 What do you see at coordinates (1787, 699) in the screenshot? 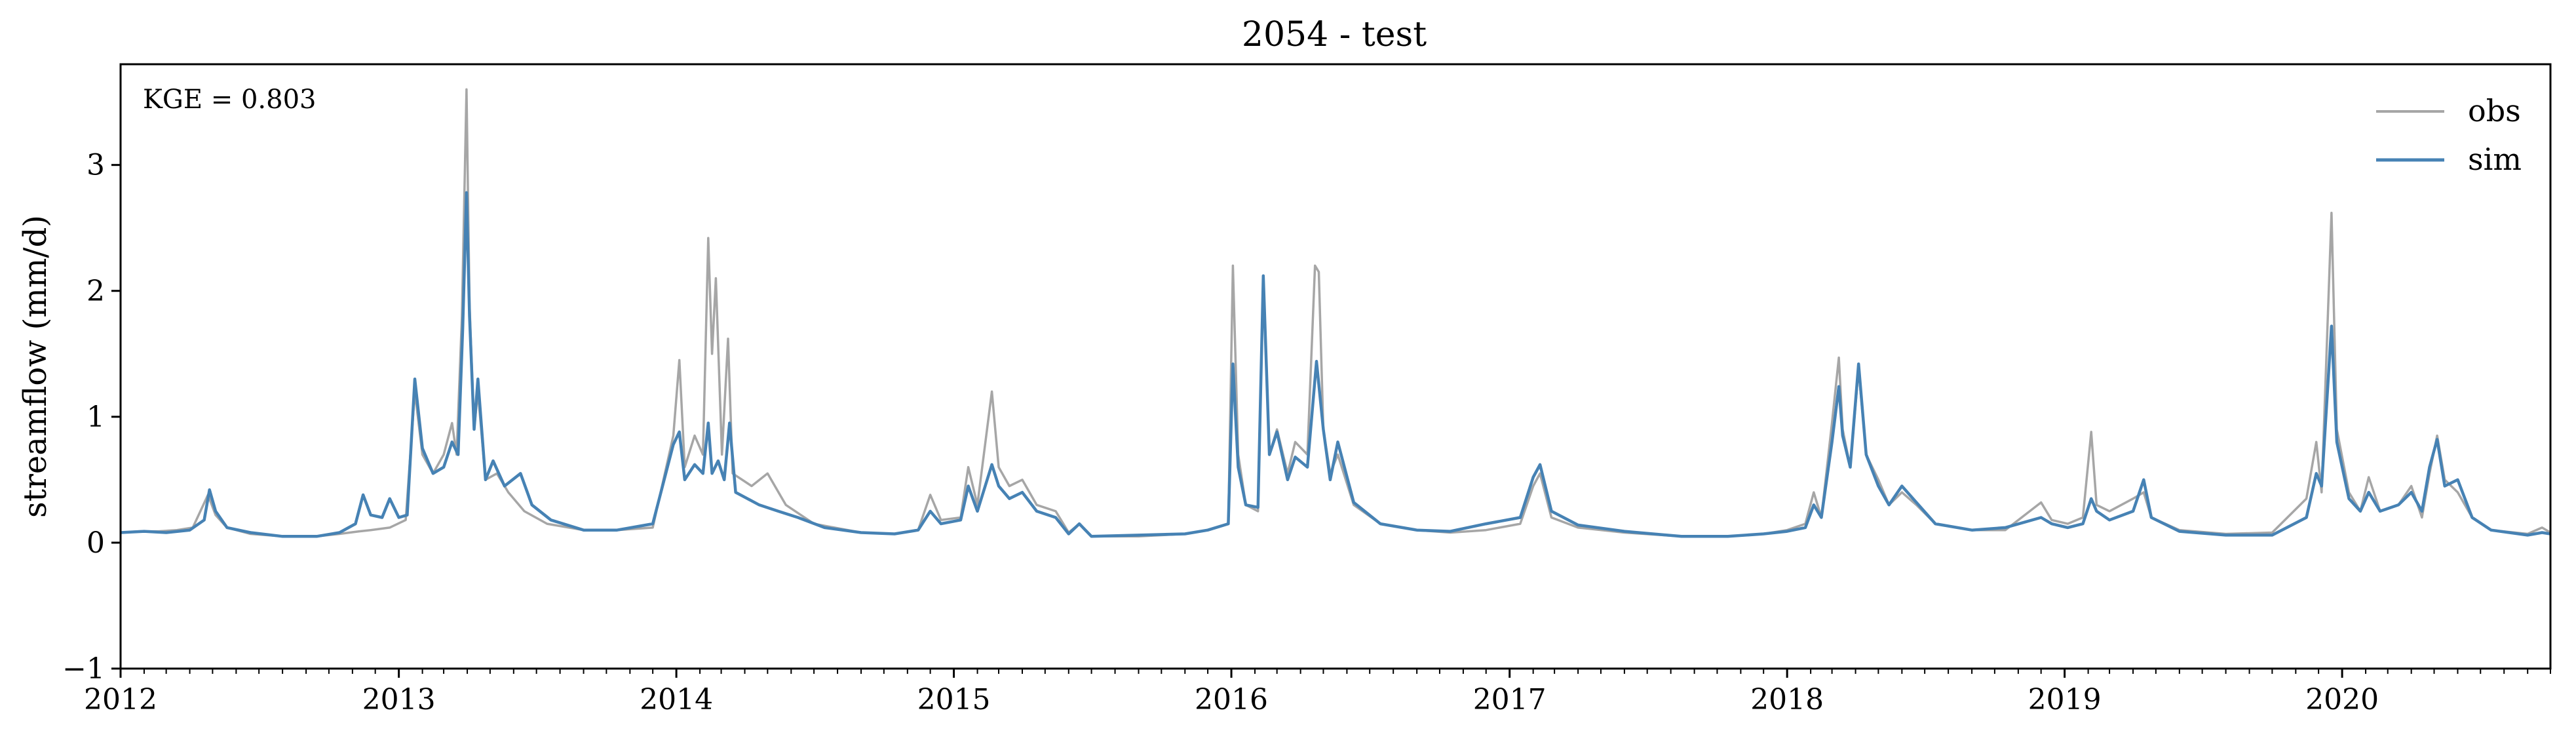
I see `x-tick-label: 2018` at bounding box center [1787, 699].